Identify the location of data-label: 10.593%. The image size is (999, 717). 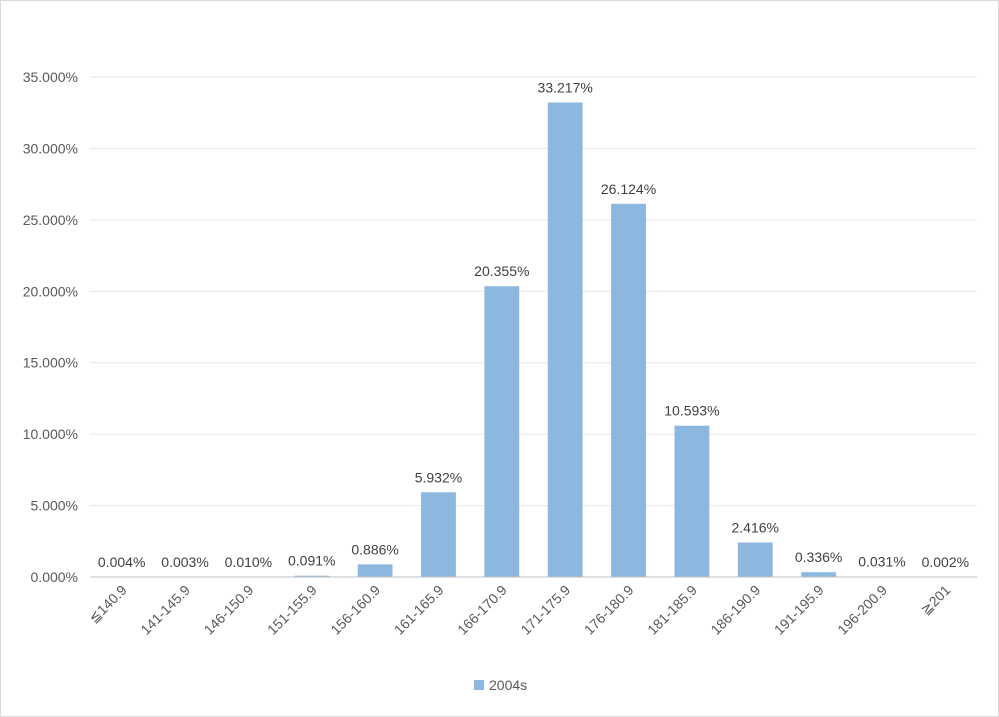
(691, 411).